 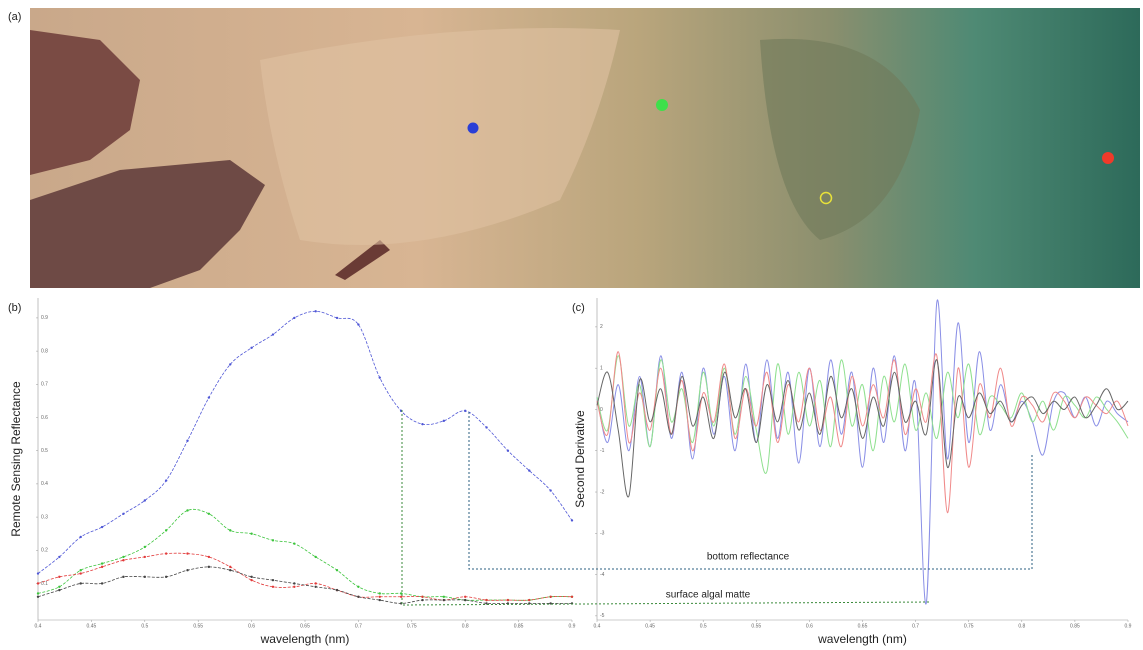 I want to click on y-tick-label: 0.4, so click(x=44, y=484).